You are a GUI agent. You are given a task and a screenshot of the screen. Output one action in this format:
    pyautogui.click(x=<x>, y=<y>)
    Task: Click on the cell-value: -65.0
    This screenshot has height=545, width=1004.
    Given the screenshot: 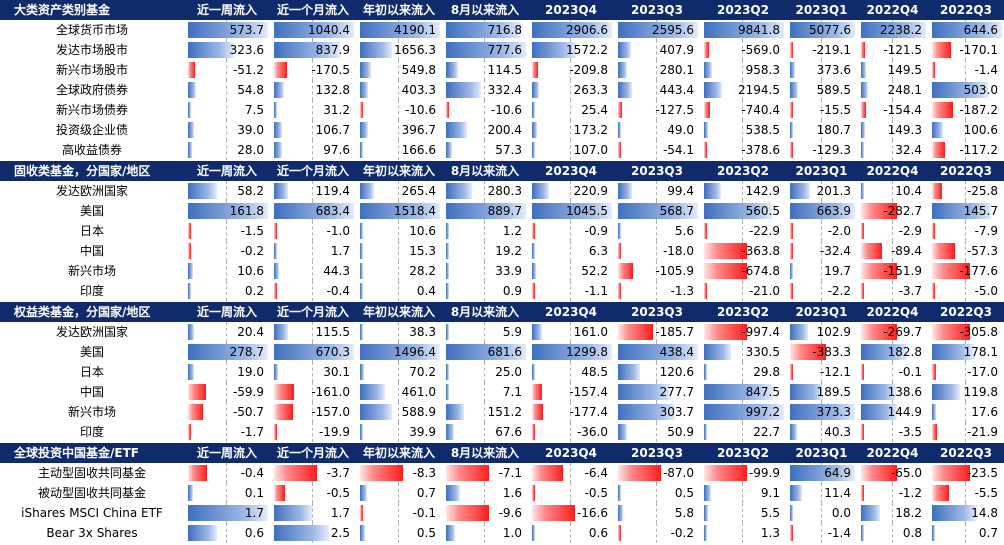 What is the action you would take?
    pyautogui.click(x=906, y=473)
    